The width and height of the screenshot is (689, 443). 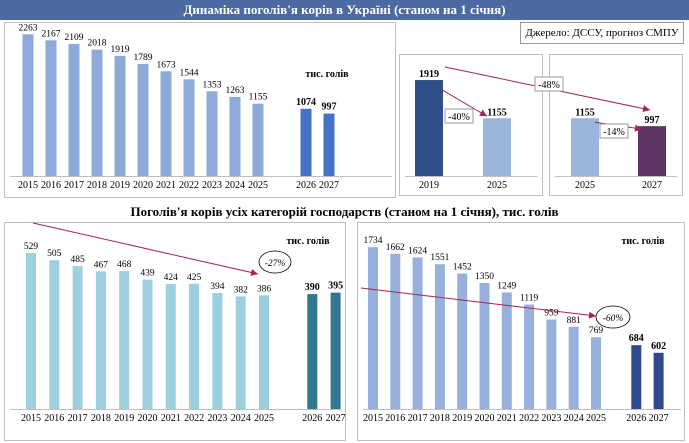 What do you see at coordinates (217, 287) in the screenshot?
I see `data-label: 394` at bounding box center [217, 287].